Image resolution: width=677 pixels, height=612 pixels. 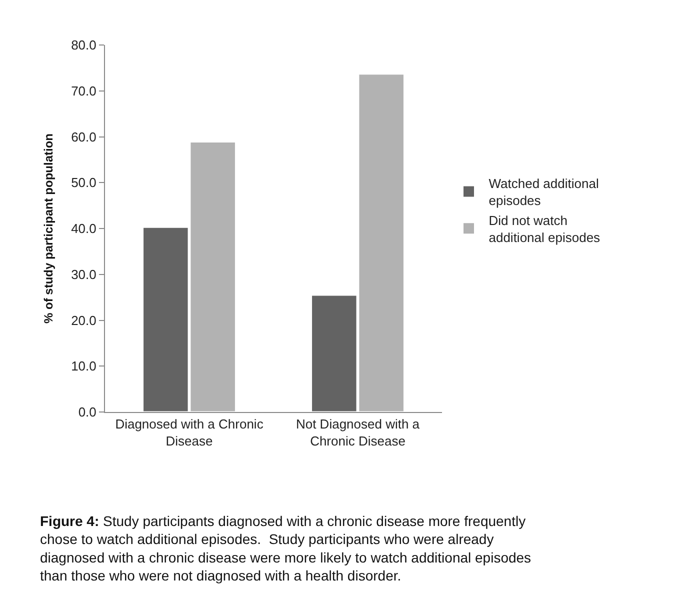 I want to click on y-tick-label: 20.0, so click(x=83, y=320).